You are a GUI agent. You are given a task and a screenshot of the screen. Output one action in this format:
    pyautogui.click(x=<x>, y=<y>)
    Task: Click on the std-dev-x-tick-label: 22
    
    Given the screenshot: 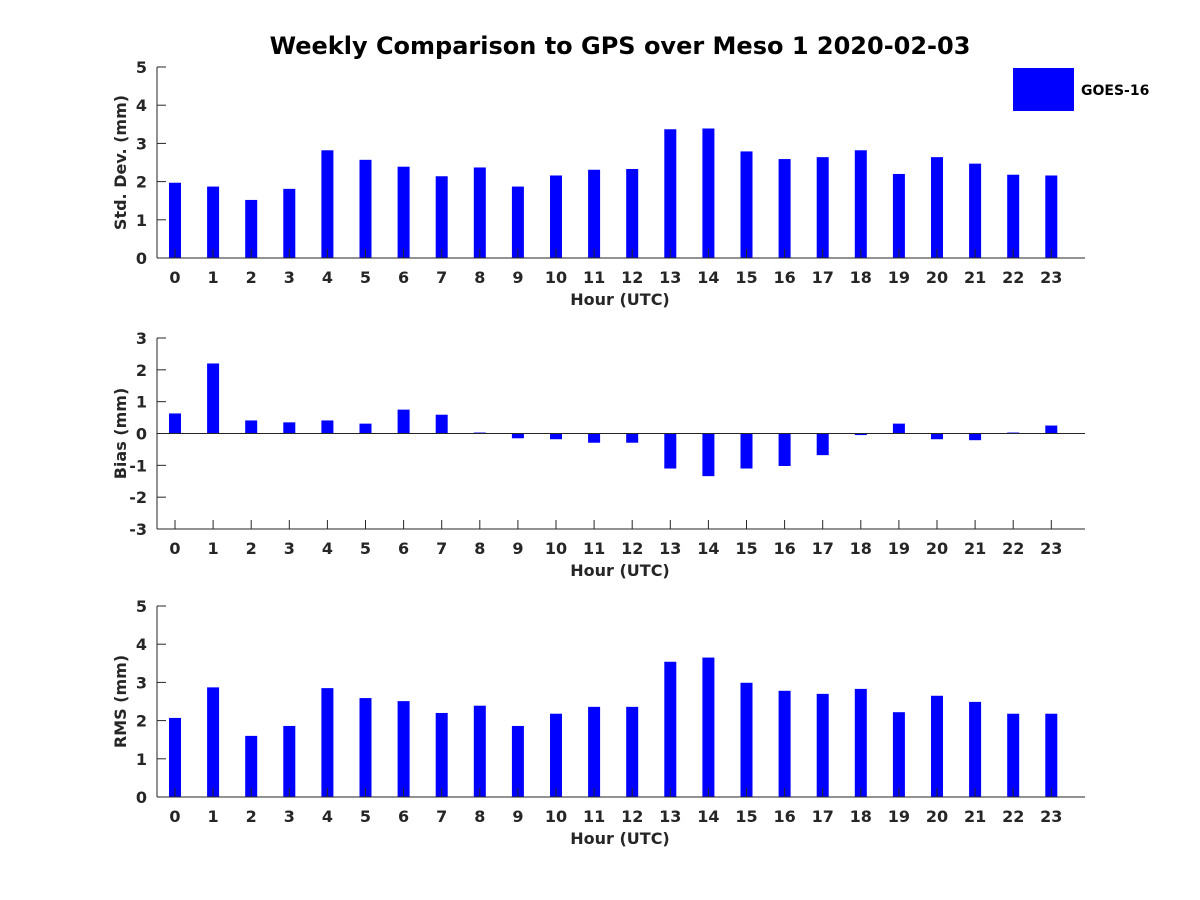 What is the action you would take?
    pyautogui.click(x=1013, y=277)
    